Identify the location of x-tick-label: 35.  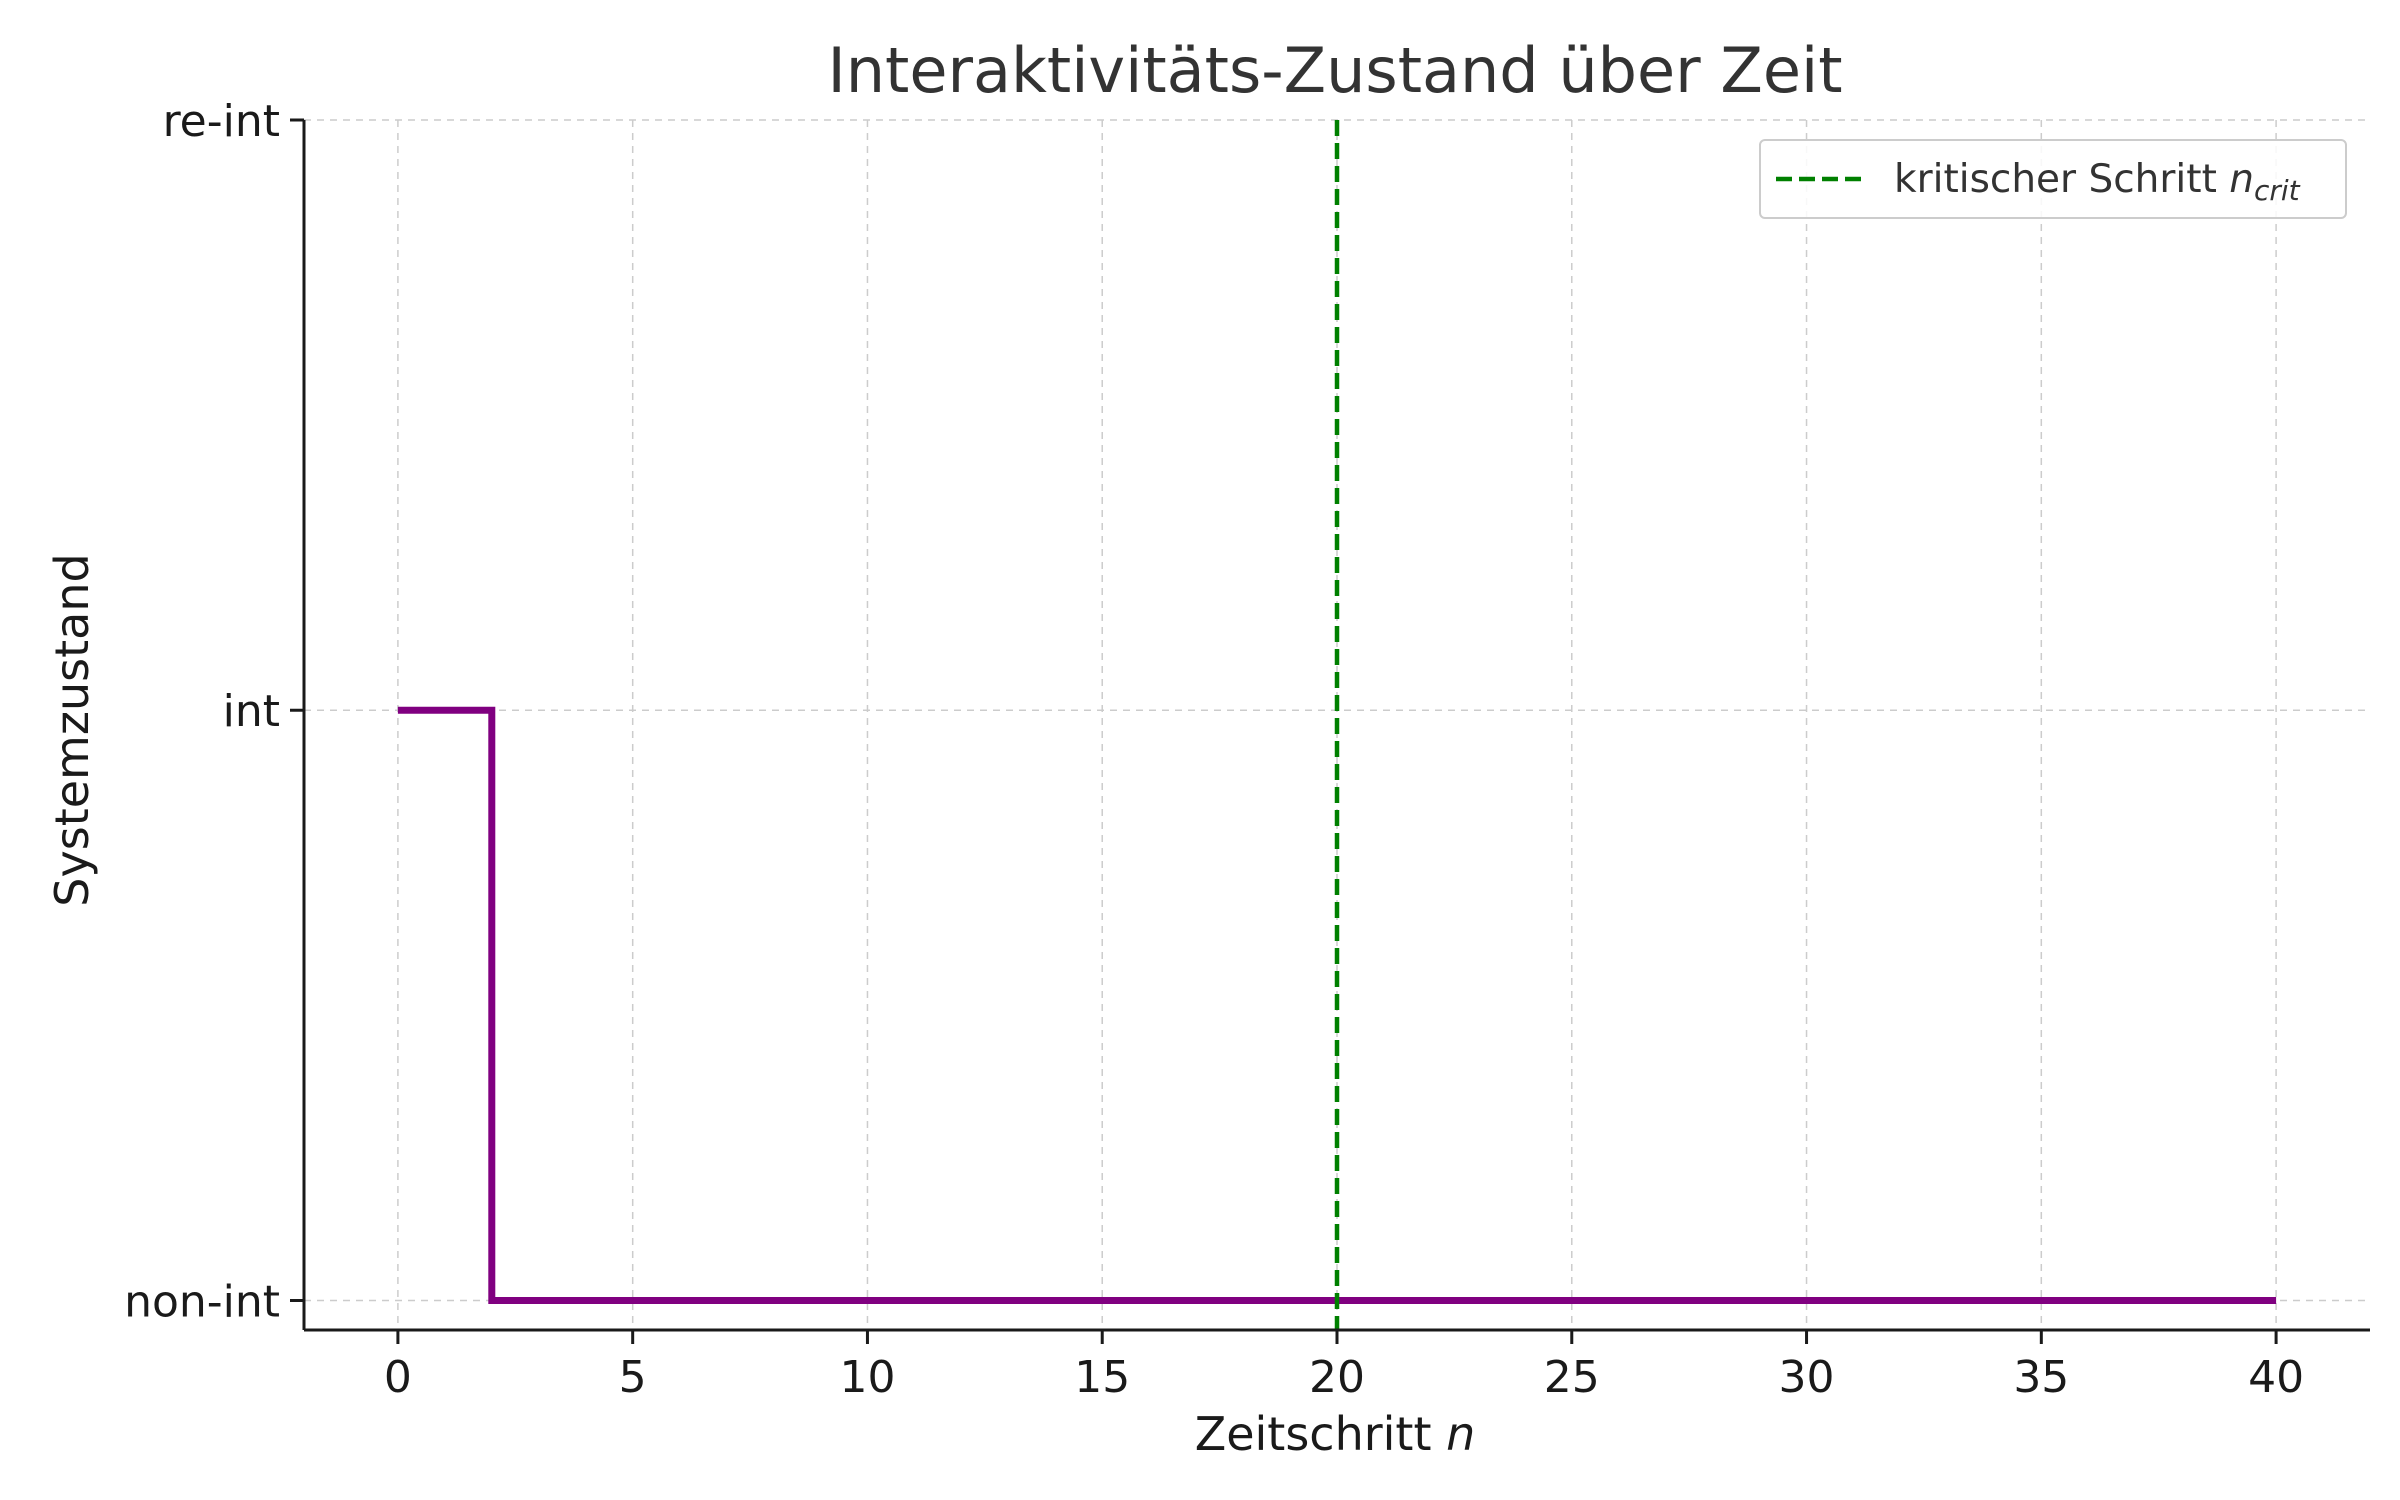
(2041, 1377).